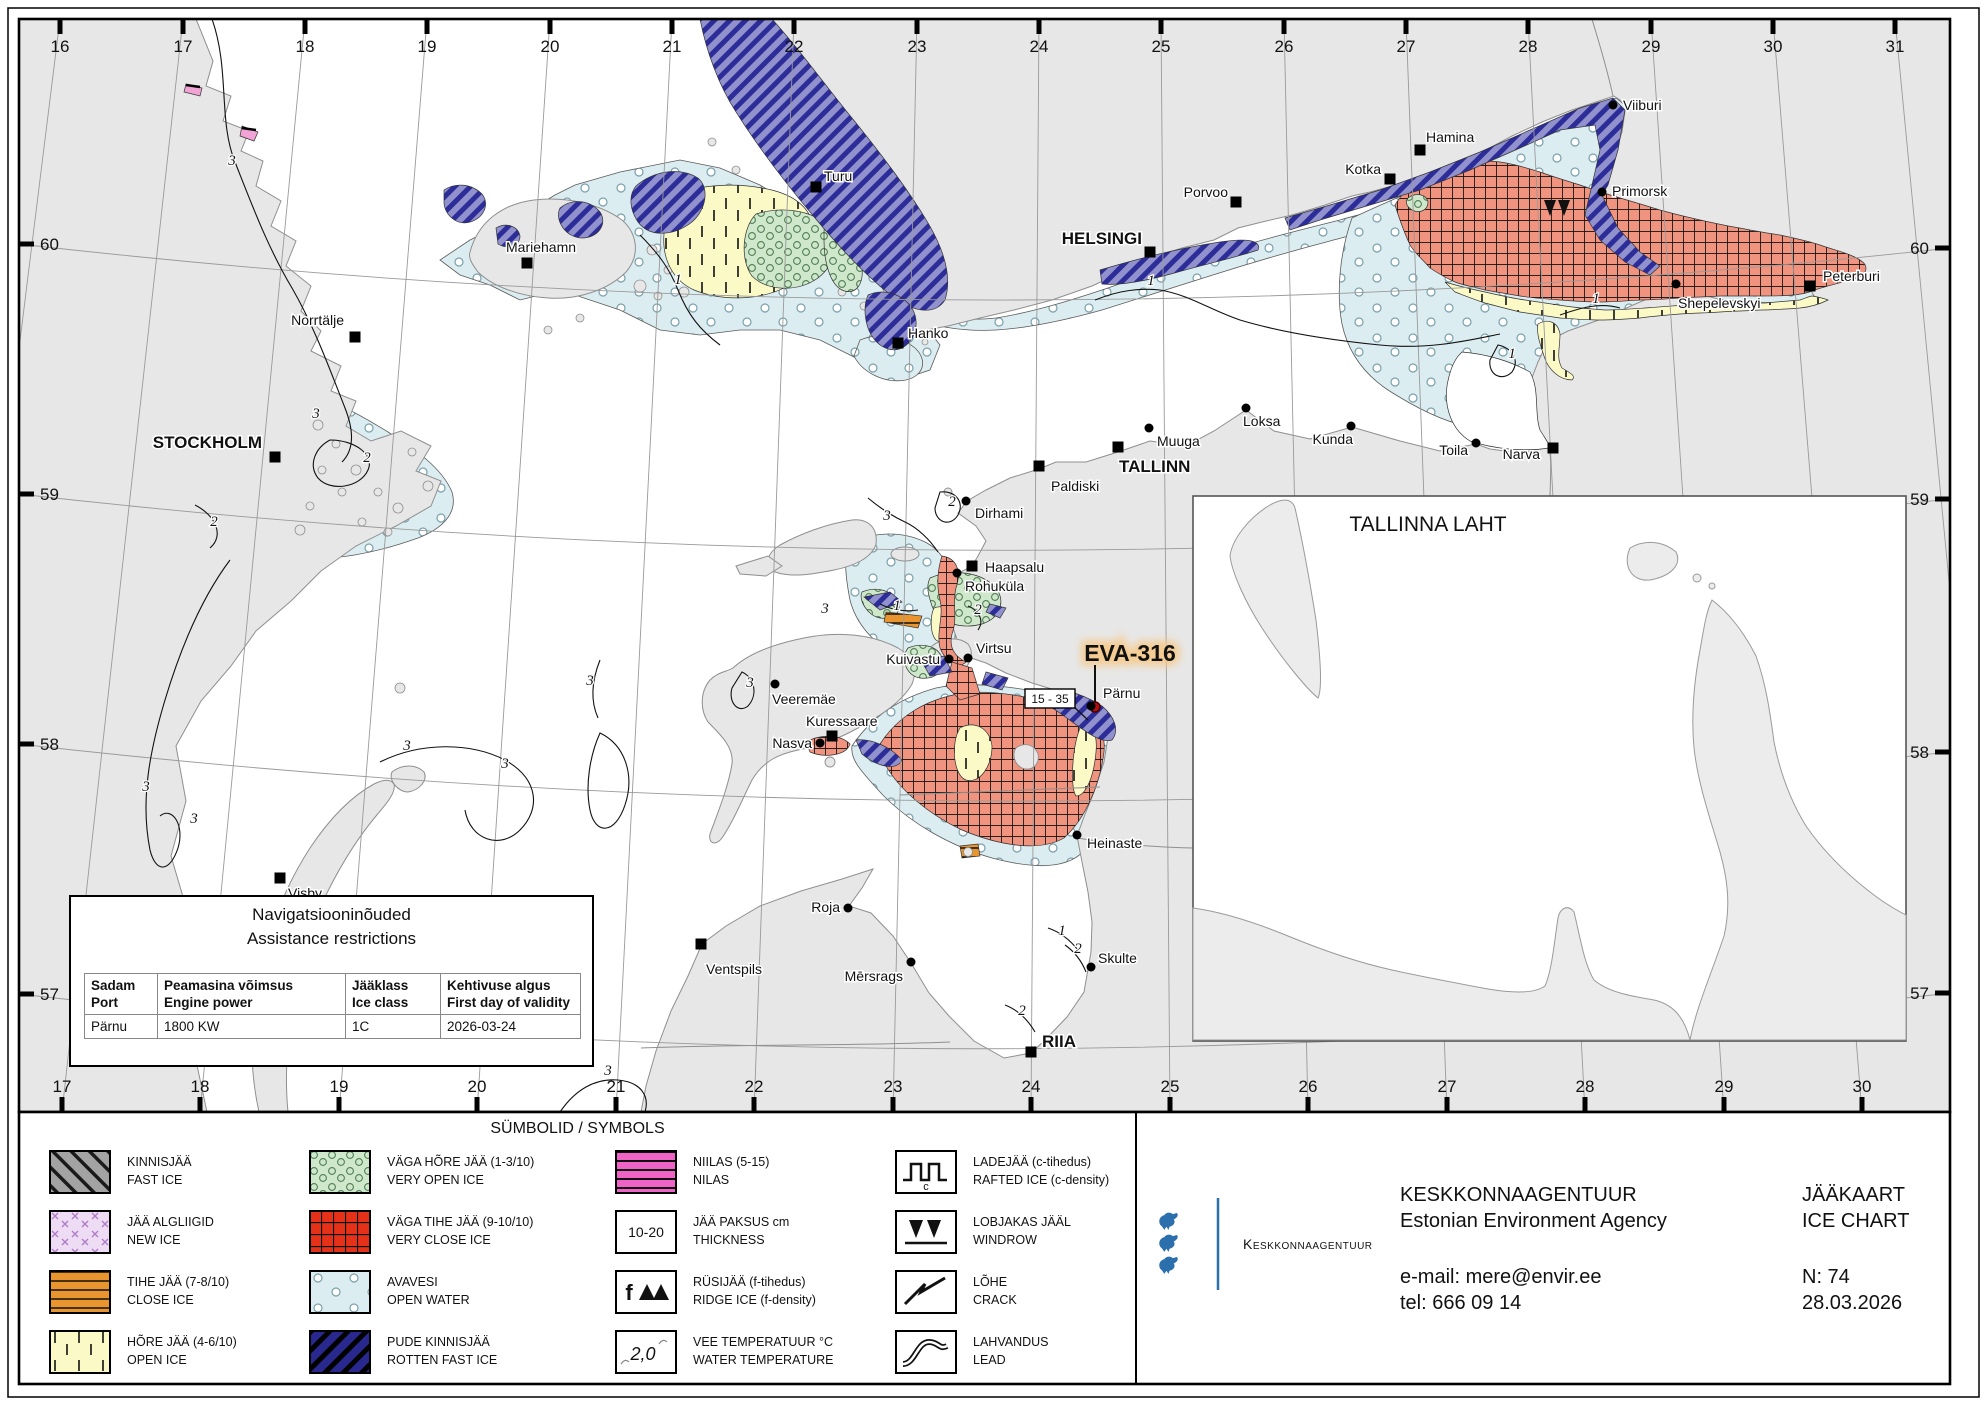  Describe the element at coordinates (642, 1354) in the screenshot. I see `svg-text: 2,0` at that location.